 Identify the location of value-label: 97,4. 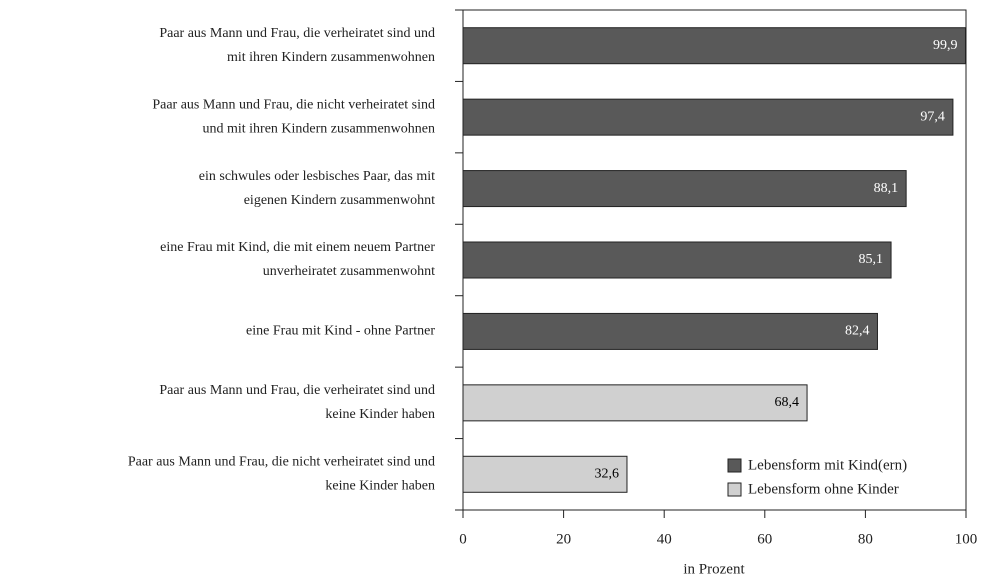
(932, 116).